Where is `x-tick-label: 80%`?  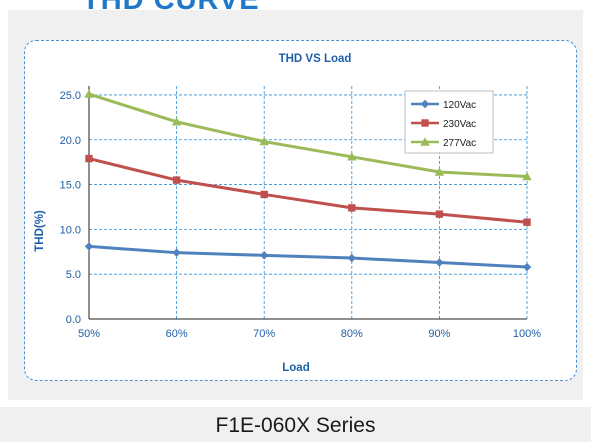 x-tick-label: 80% is located at coordinates (352, 334).